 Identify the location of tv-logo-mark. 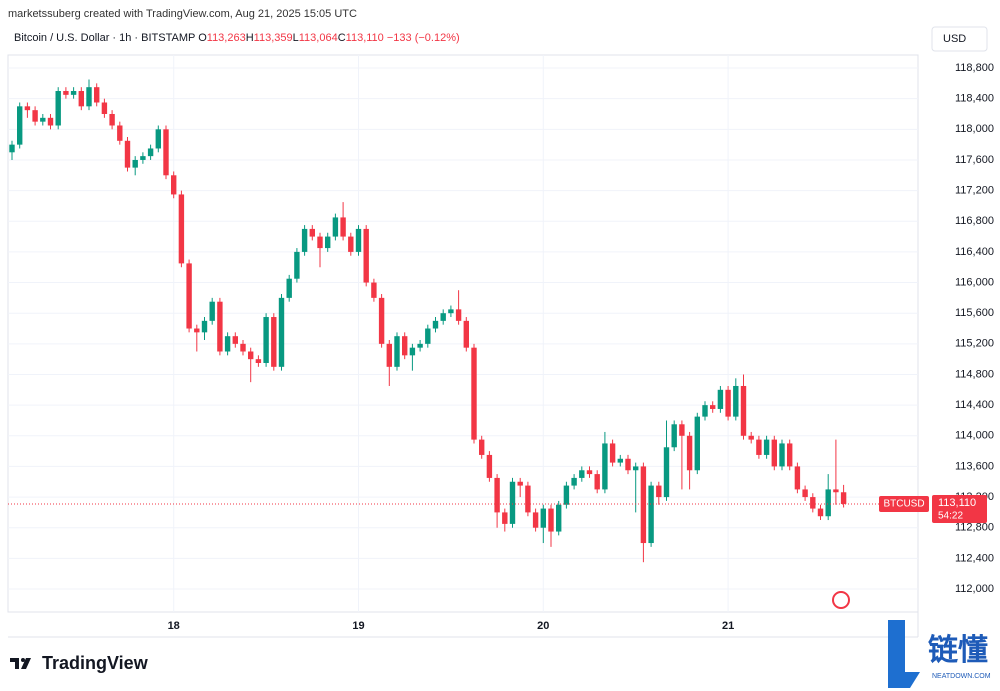
(20, 663).